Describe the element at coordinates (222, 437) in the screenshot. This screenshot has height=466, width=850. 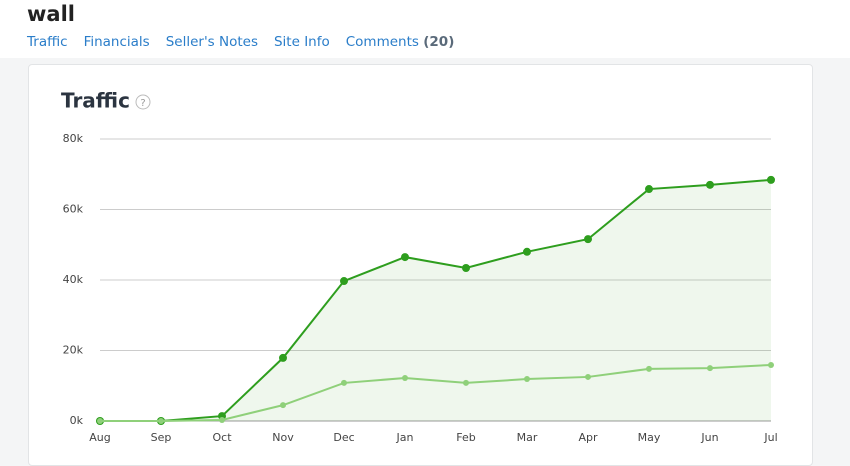
I see `x-tick-label: Oct` at that location.